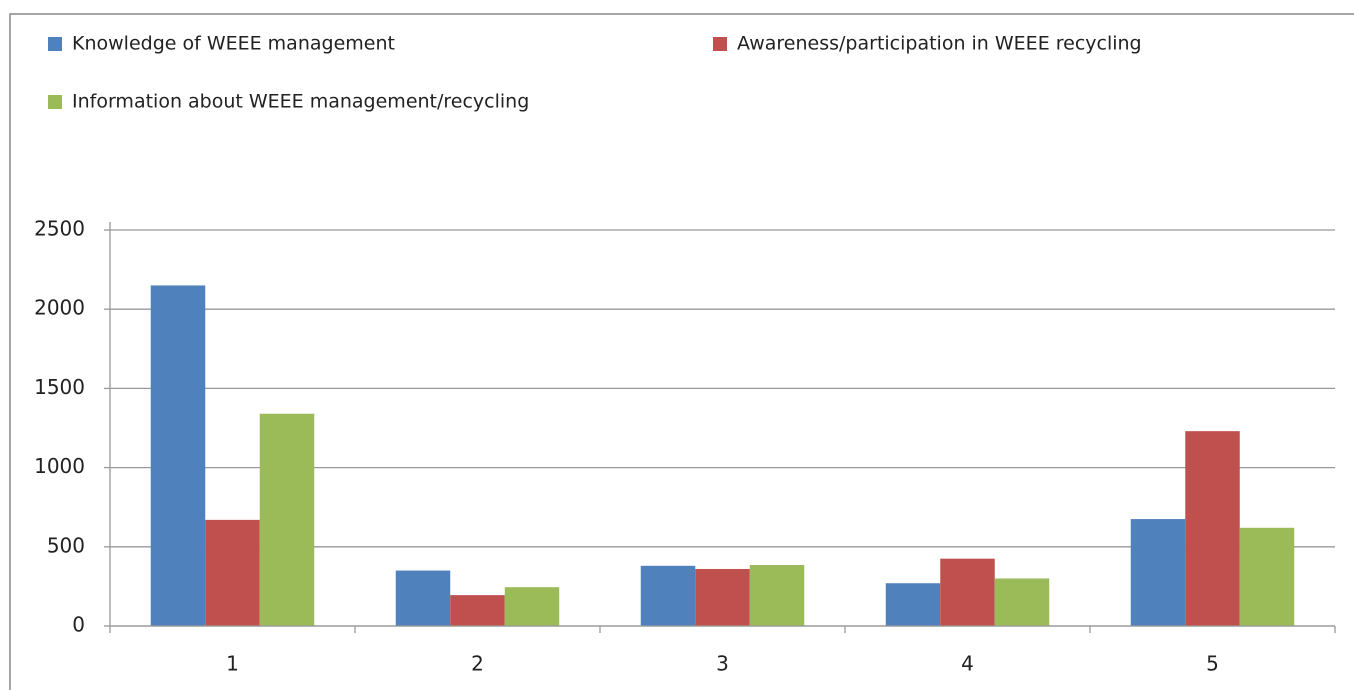 This screenshot has height=690, width=1354. I want to click on x-tick-label: 3, so click(722, 664).